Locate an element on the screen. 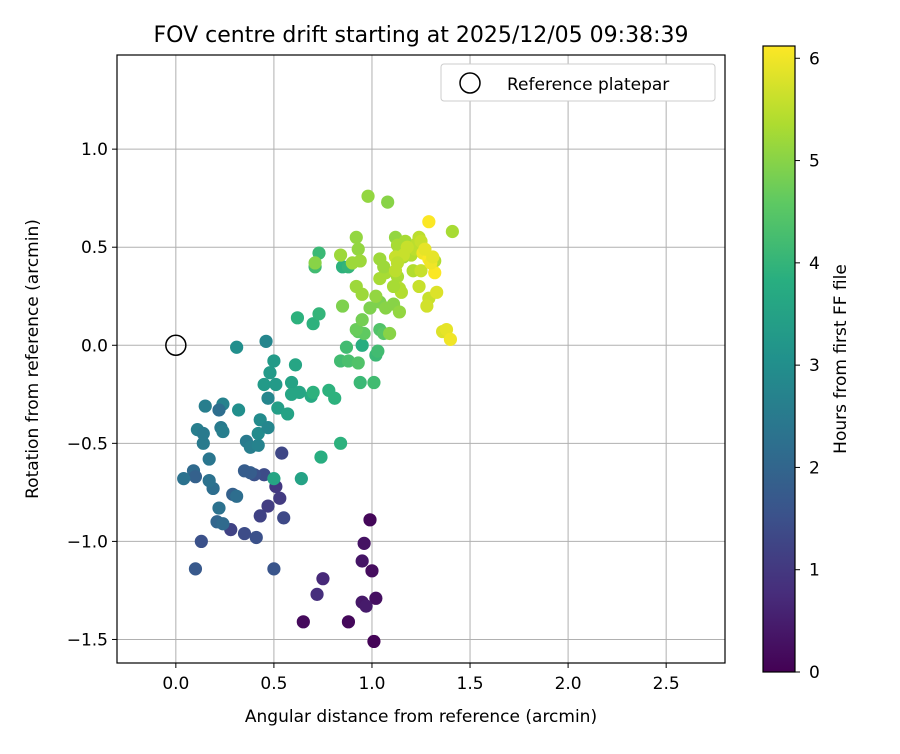 The height and width of the screenshot is (754, 900). colorbar-gradient is located at coordinates (779, 359).